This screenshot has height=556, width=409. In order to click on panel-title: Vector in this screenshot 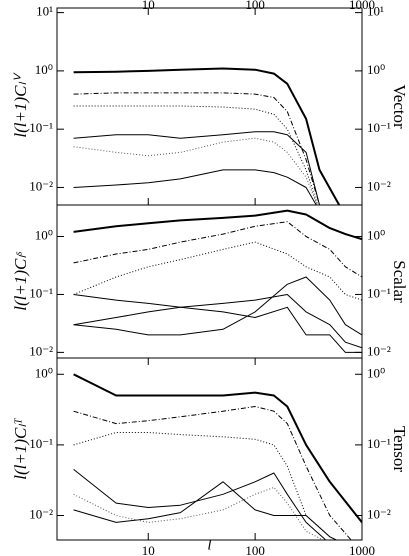, I will do `click(399, 106)`.